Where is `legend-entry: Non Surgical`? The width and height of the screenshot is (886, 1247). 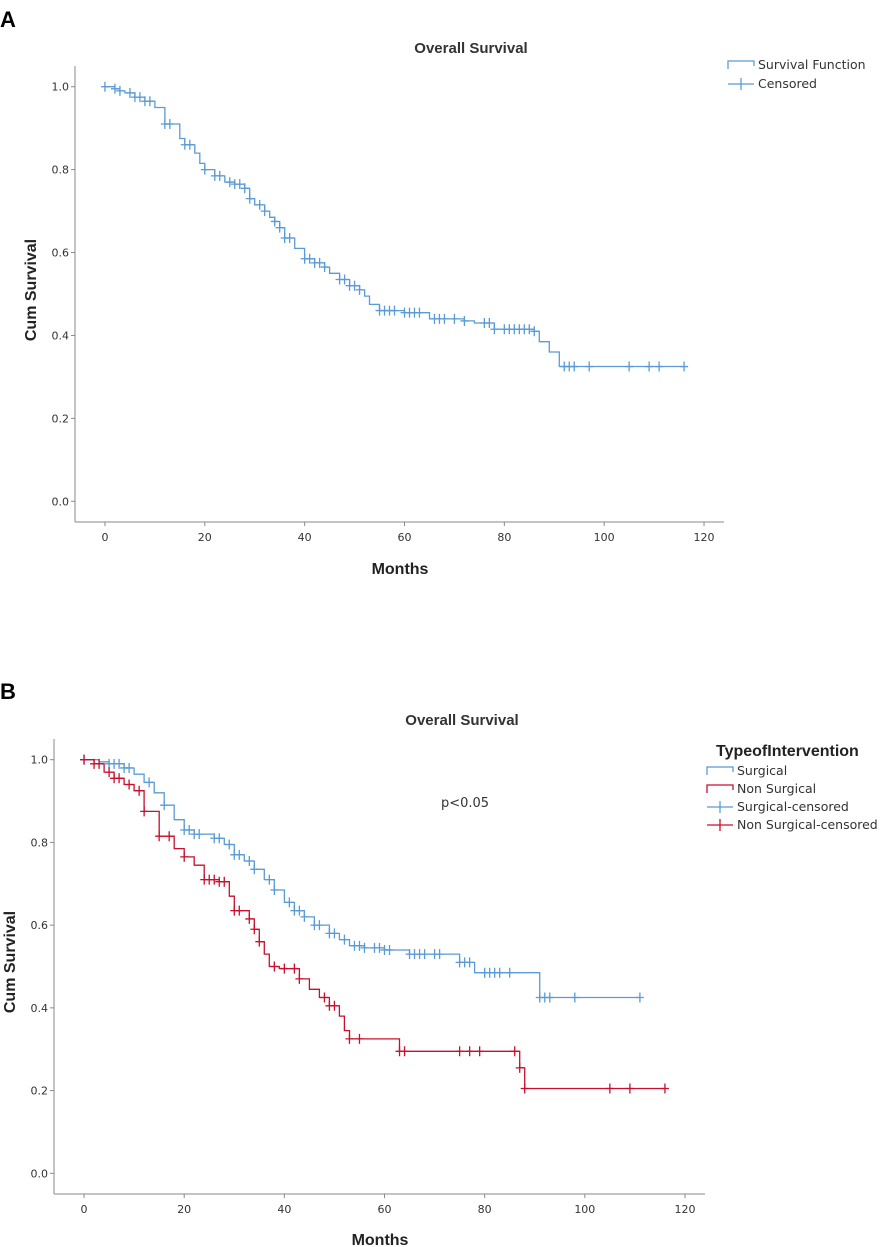 legend-entry: Non Surgical is located at coordinates (776, 788).